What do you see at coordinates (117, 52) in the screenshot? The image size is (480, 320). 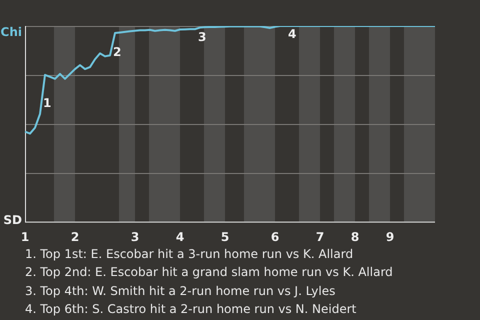 I see `annotation: 2` at bounding box center [117, 52].